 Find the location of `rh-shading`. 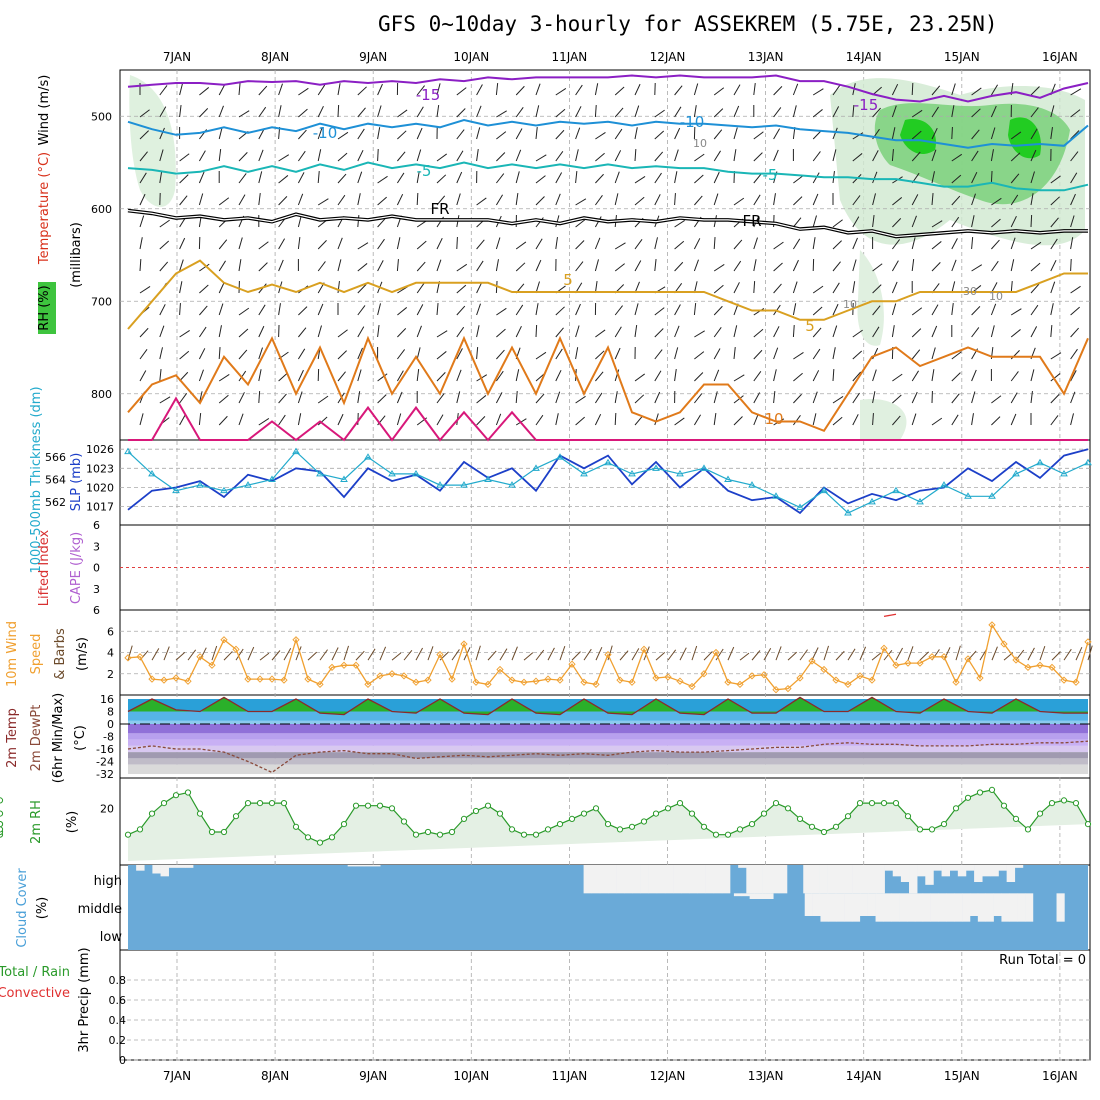

rh-shading is located at coordinates (918, 137).